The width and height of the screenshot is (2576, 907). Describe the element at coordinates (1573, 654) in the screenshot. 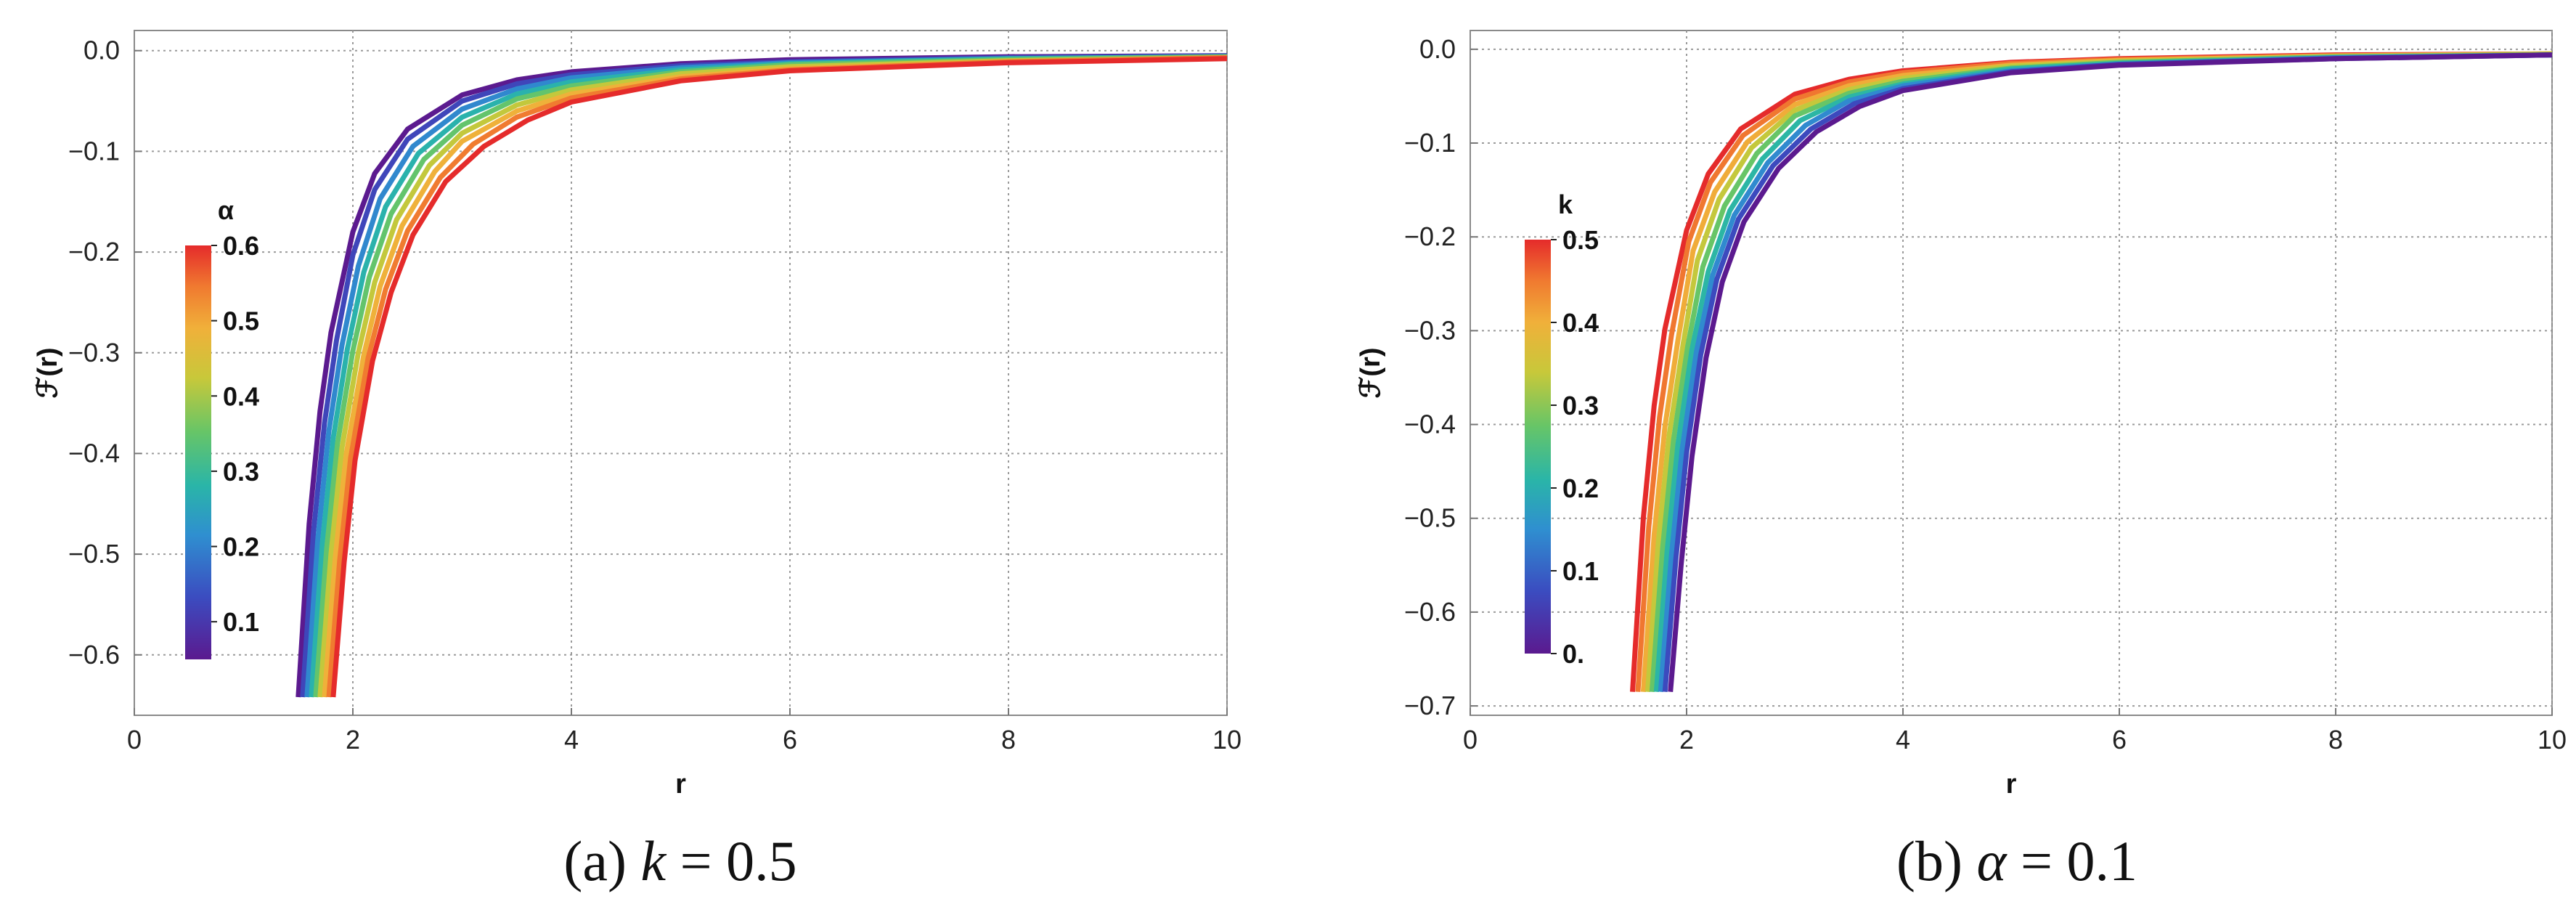

I see `colorbar-tick-label: 0.` at that location.